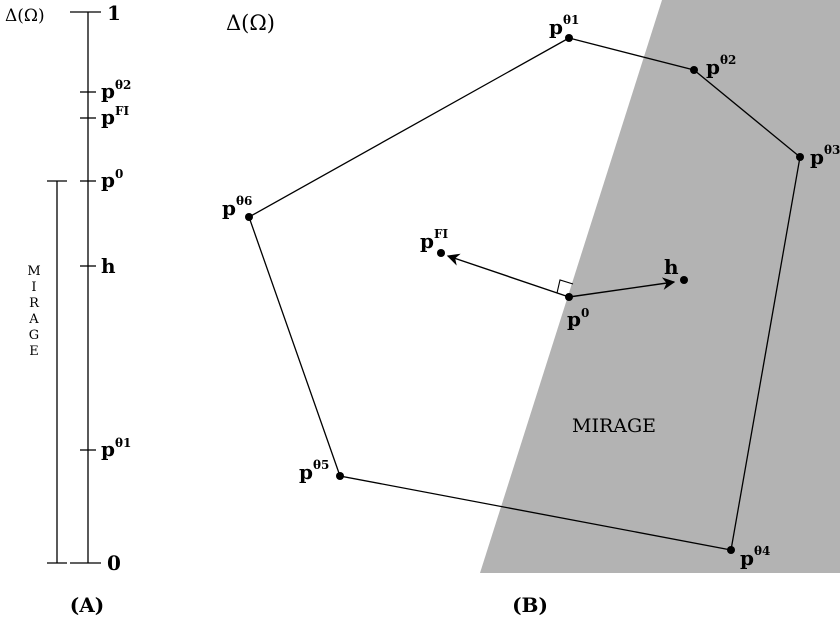 This screenshot has height=623, width=840. Describe the element at coordinates (33, 271) in the screenshot. I see `mirage-letter: M` at that location.